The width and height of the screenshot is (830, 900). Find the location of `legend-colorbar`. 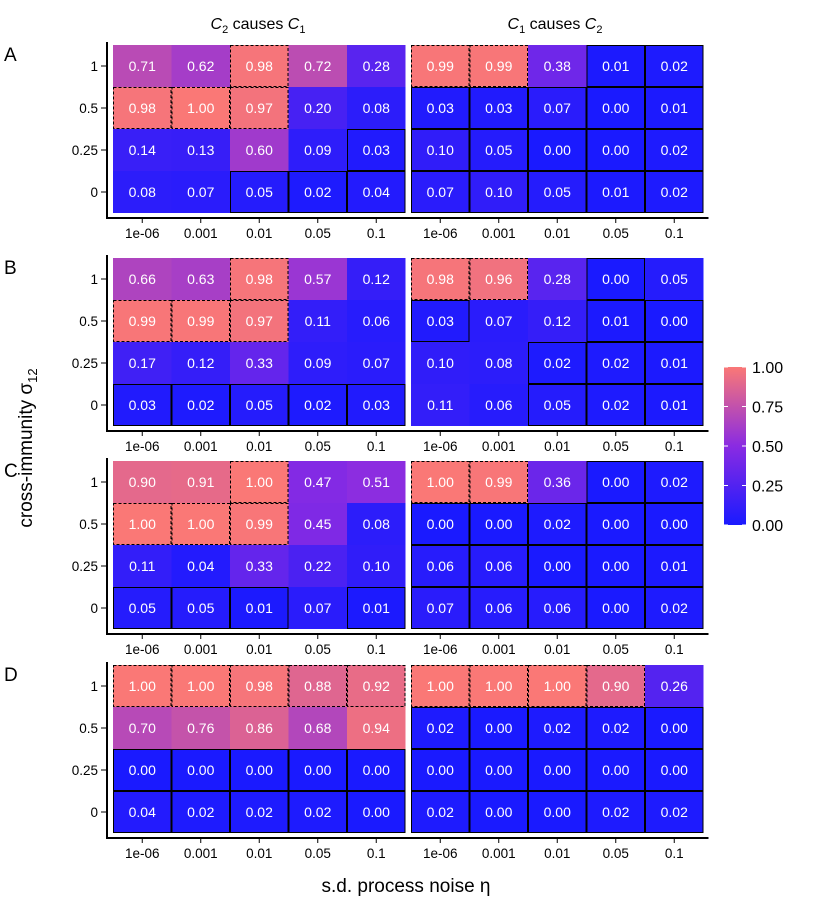

legend-colorbar is located at coordinates (735, 446).